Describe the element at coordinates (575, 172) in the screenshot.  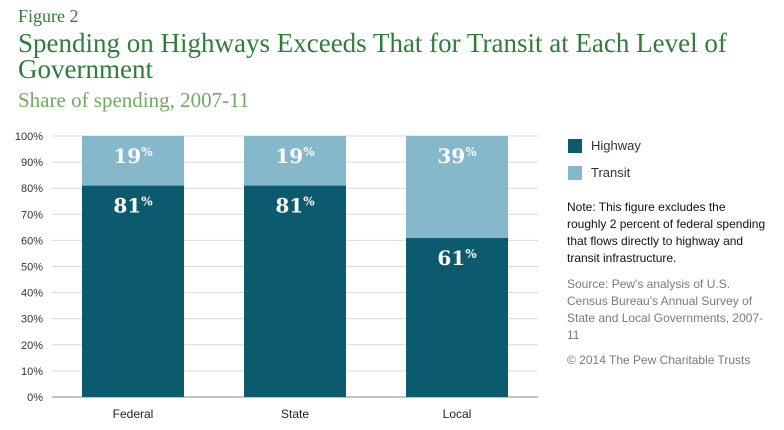
I see `legend-swatch-transit` at that location.